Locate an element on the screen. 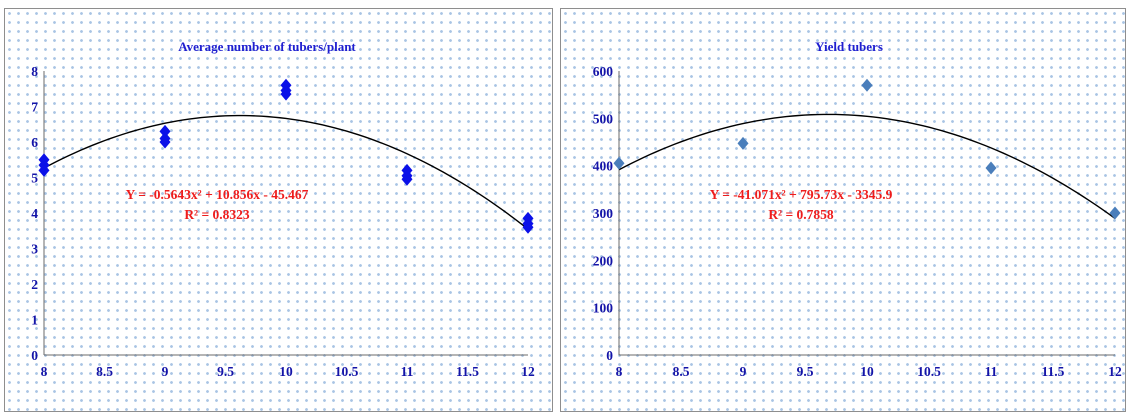 The height and width of the screenshot is (414, 1129). y-tick-label: 4 is located at coordinates (34, 213).